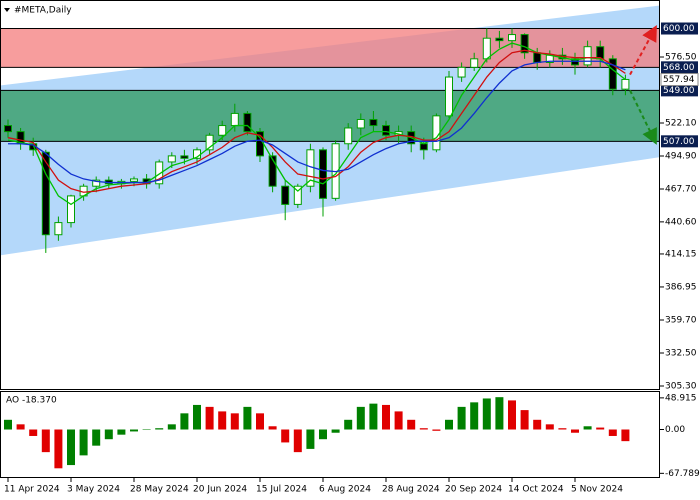  What do you see at coordinates (31, 401) in the screenshot?
I see `ao-title: AO -18.370` at bounding box center [31, 401].